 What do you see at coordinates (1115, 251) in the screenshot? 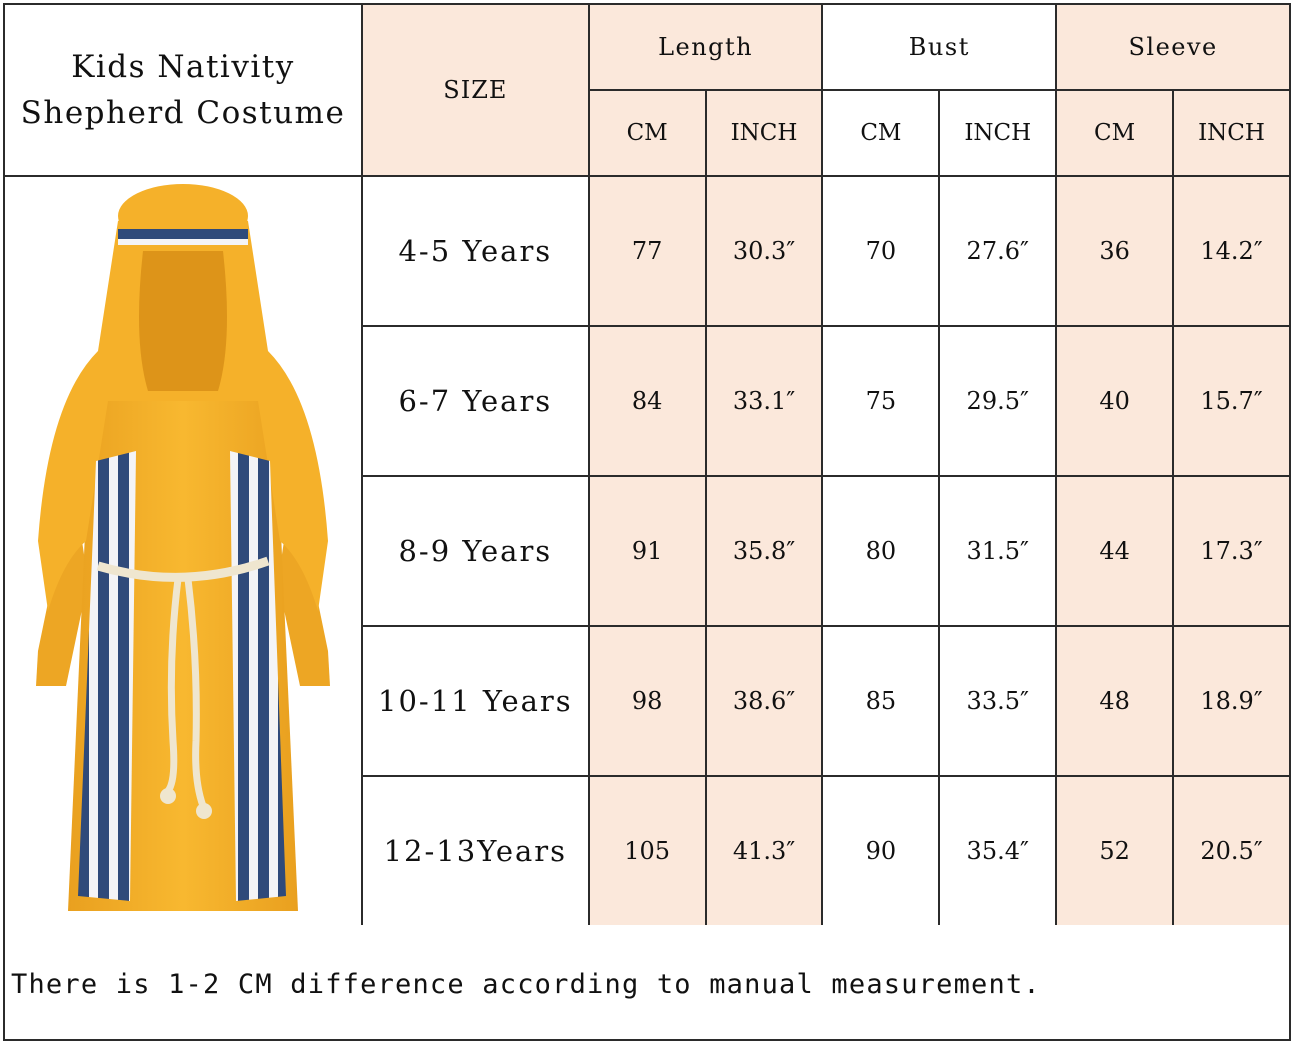
I see `sleeve-cm: 36` at bounding box center [1115, 251].